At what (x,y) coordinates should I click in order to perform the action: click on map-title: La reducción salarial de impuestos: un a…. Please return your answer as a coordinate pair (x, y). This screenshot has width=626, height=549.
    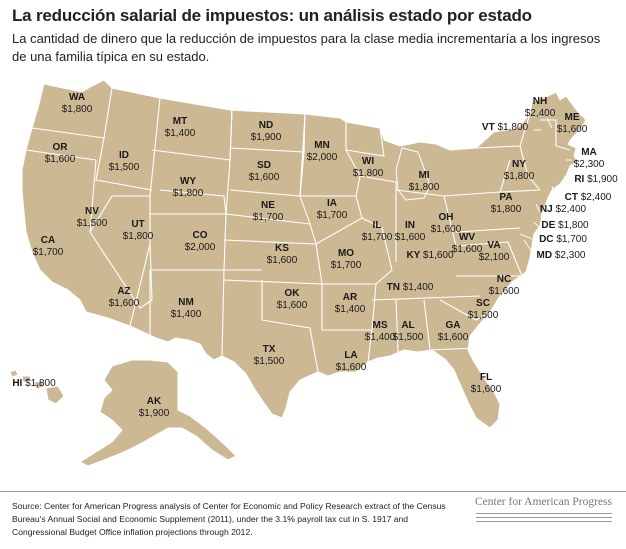
    Looking at the image, I should click on (272, 15).